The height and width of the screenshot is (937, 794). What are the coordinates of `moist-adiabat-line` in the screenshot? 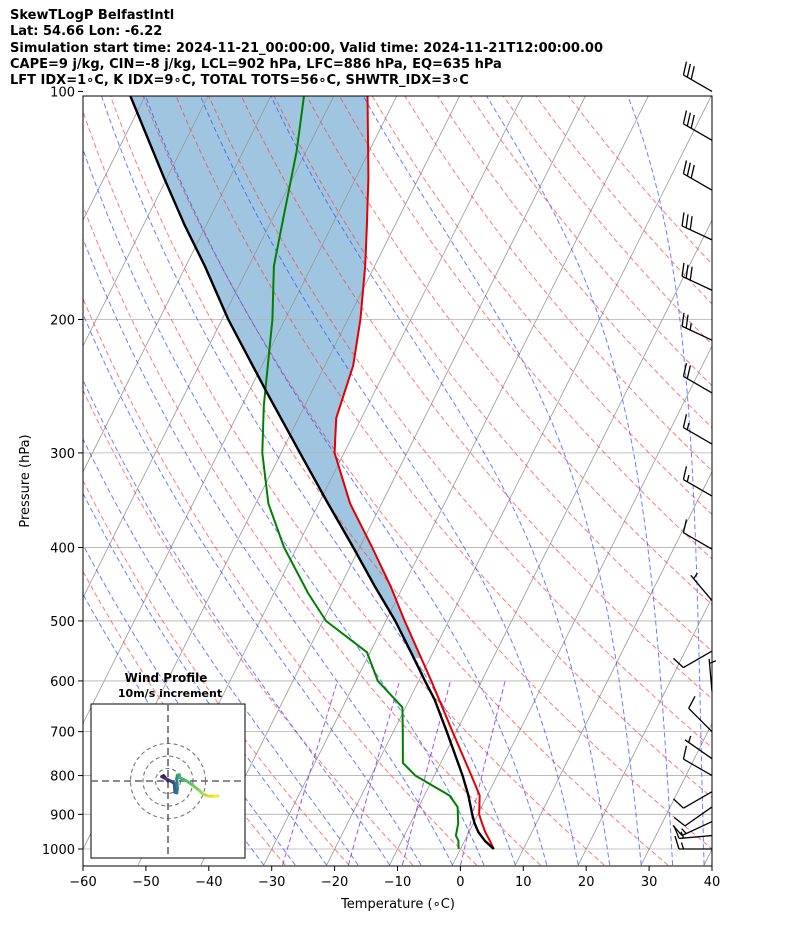 It's located at (205, 679).